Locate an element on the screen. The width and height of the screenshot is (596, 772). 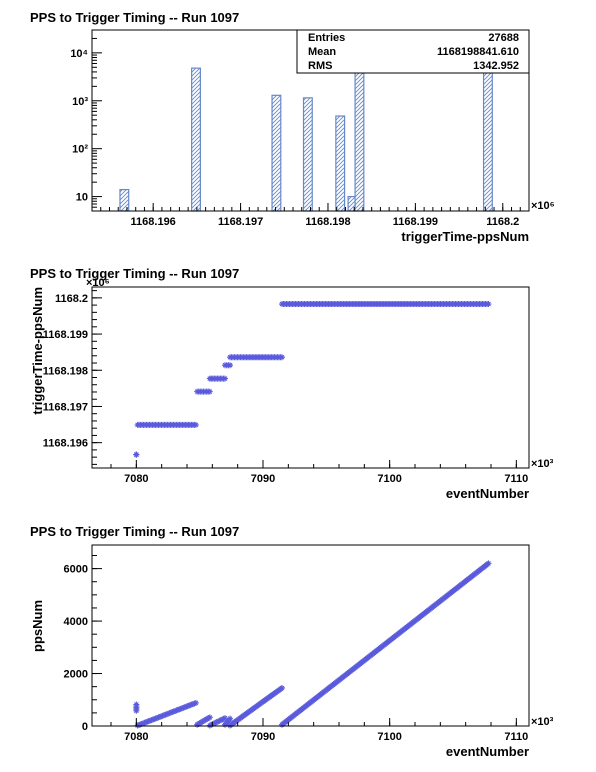
stats-rms-label: RMS is located at coordinates (320, 66).